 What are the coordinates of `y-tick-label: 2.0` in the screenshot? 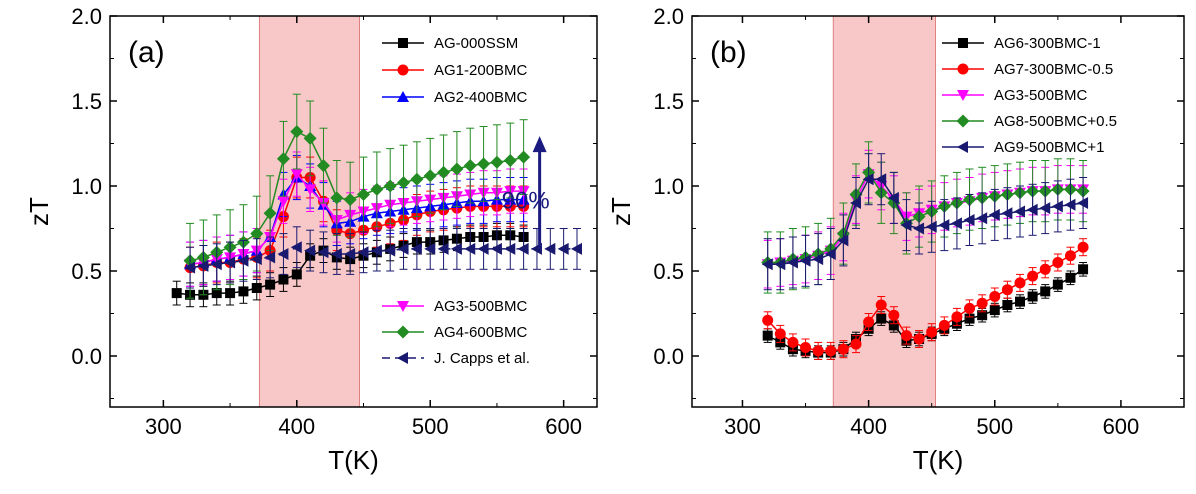 It's located at (668, 16).